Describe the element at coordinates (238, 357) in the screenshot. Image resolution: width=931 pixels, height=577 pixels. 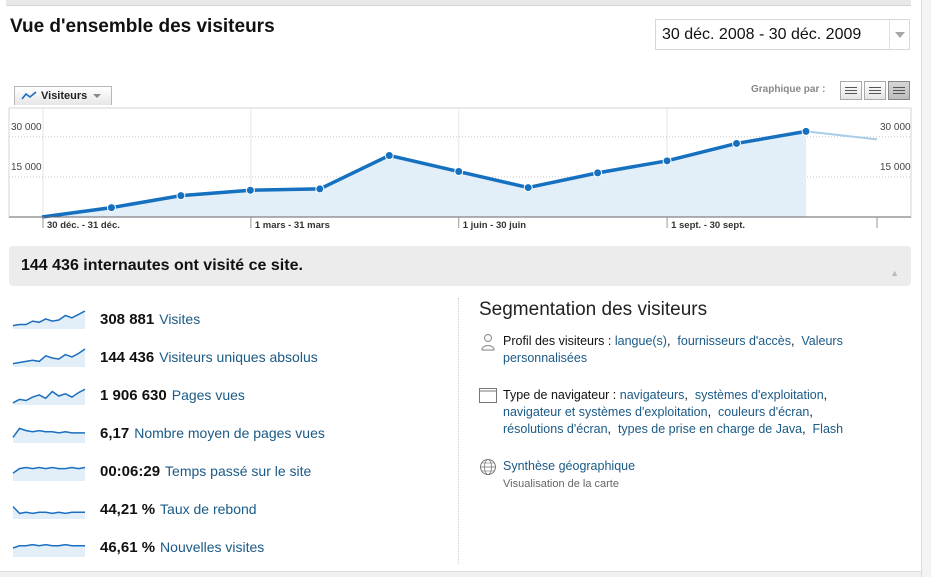
I see `stat-link: Visiteurs uniques absolus` at that location.